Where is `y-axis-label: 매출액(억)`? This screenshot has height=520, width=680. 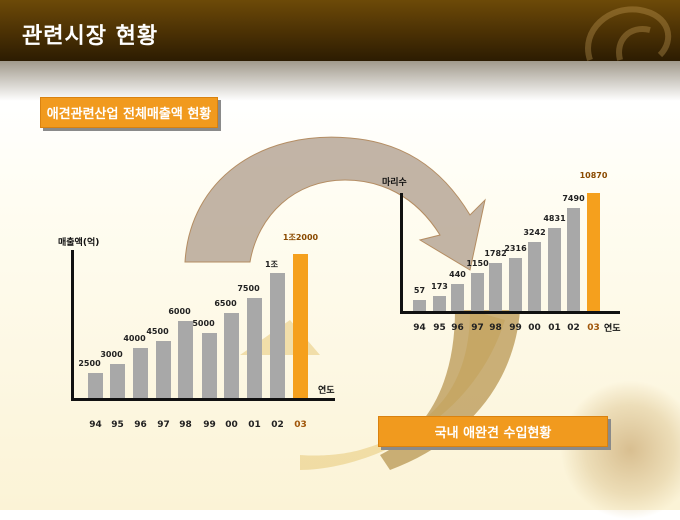
y-axis-label: 매출액(억) is located at coordinates (79, 243).